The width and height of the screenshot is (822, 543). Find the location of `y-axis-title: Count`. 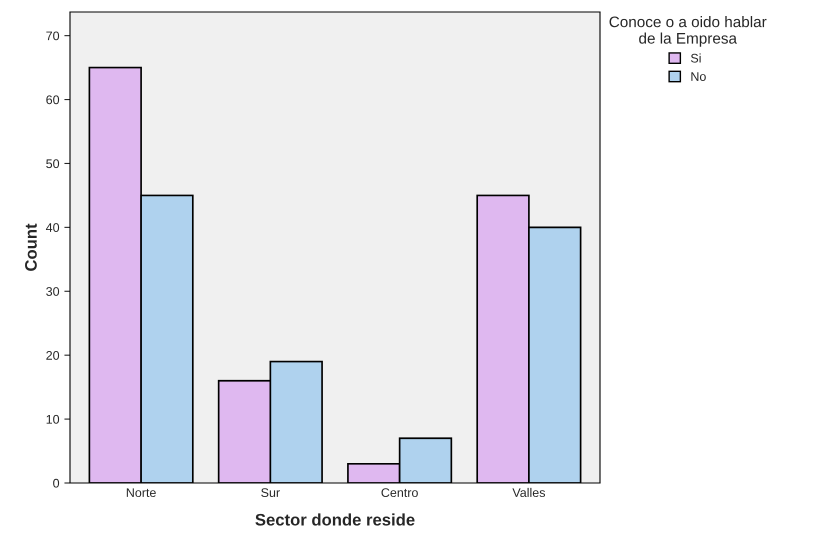

y-axis-title: Count is located at coordinates (31, 247).